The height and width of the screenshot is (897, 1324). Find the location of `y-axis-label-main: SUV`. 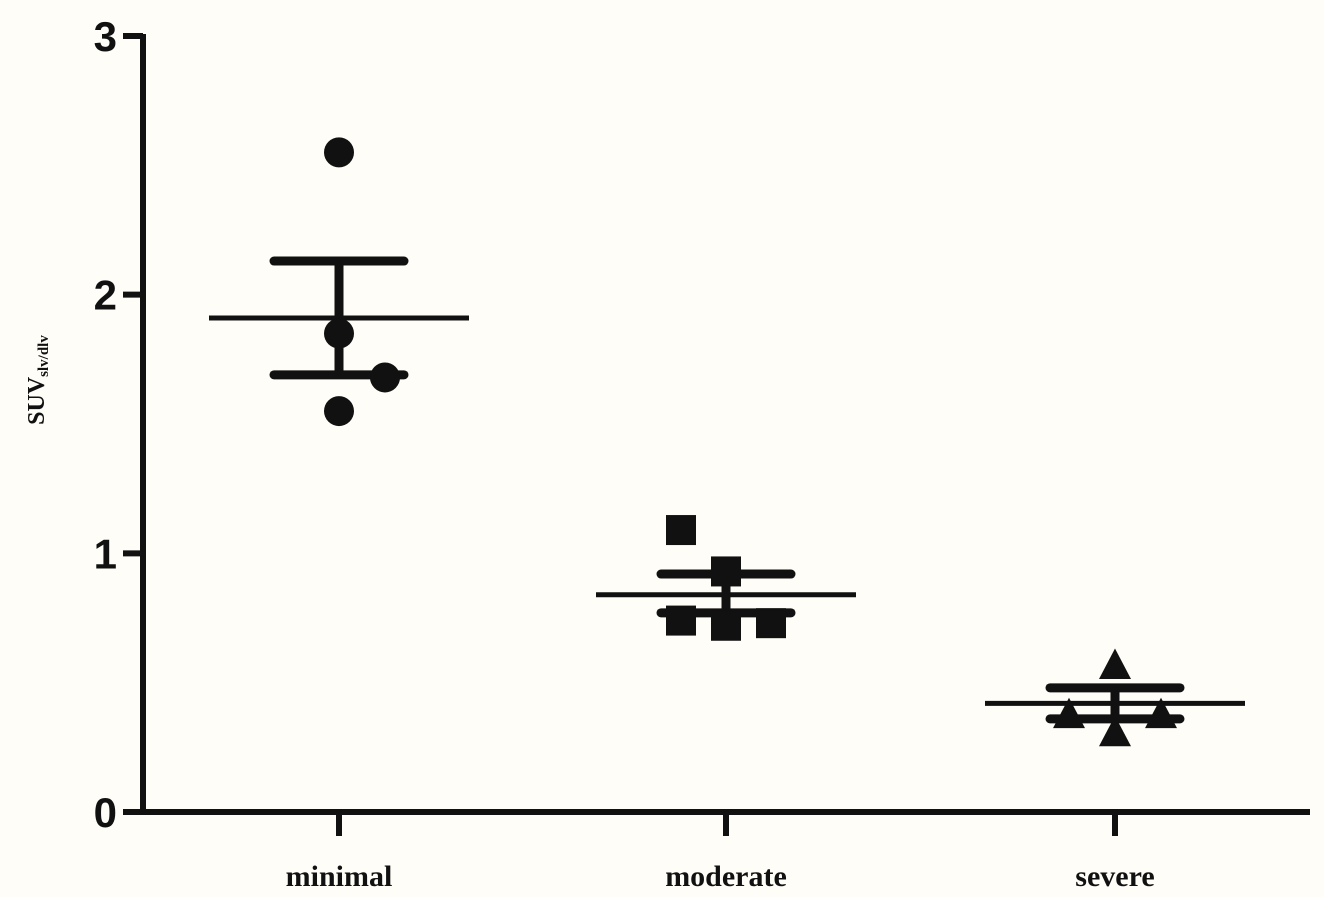

y-axis-label-main: SUV is located at coordinates (37, 400).